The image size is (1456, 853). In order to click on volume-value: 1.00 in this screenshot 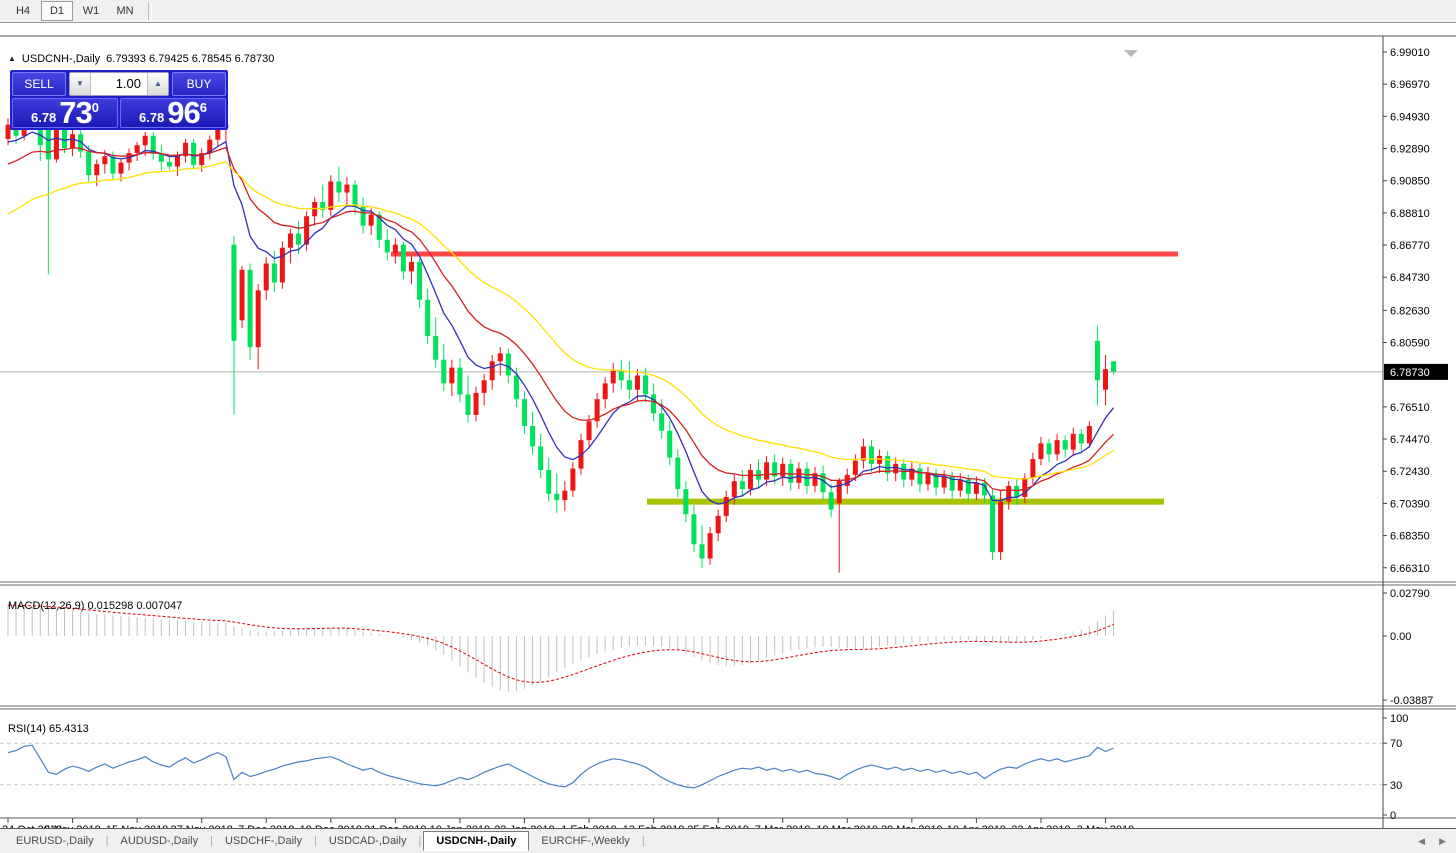, I will do `click(128, 83)`.